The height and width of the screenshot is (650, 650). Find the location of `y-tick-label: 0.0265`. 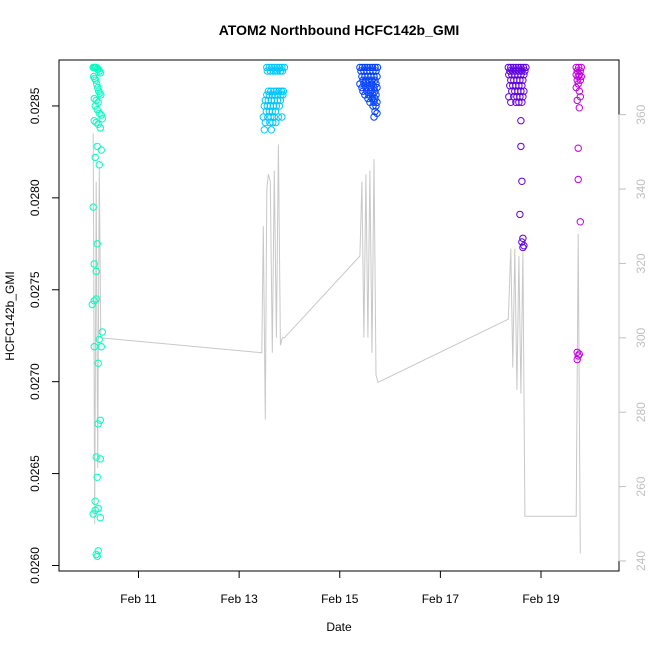

y-tick-label: 0.0265 is located at coordinates (35, 473).